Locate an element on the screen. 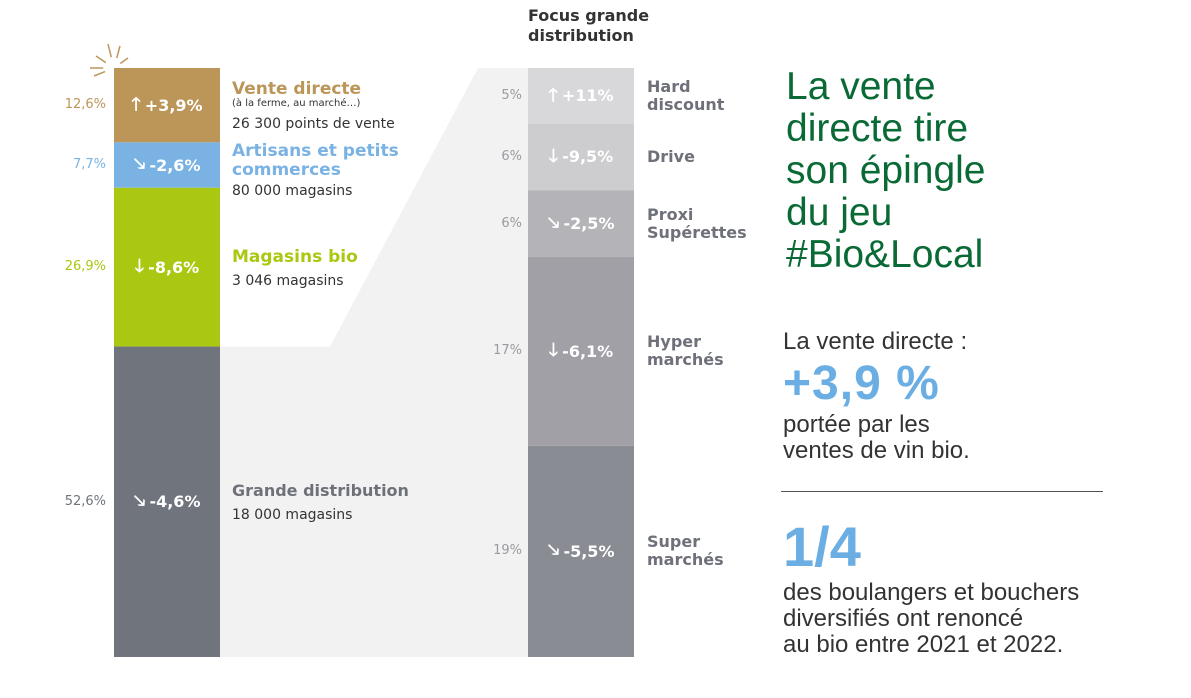 The image size is (1191, 698). change-label: 🡖 -2,5% is located at coordinates (581, 223).